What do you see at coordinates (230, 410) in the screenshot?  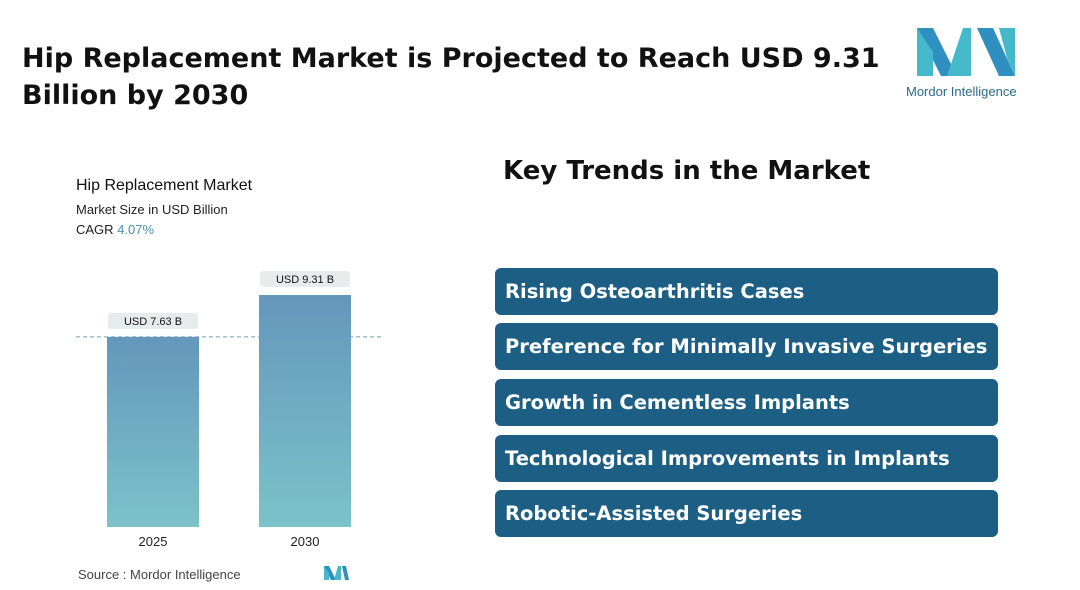 I see `bar-chart: USD 7.63 B 2025 USD 9.31 B 2030` at bounding box center [230, 410].